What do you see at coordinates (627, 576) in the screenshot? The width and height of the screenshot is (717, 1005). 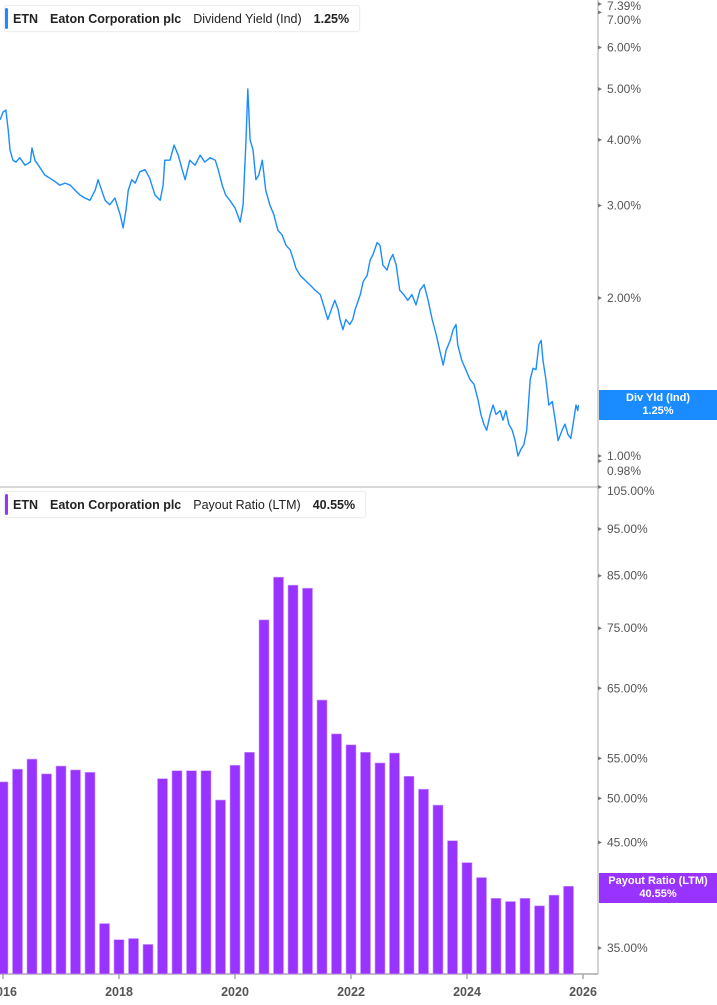 I see `y-tick-label: 85.00%` at bounding box center [627, 576].